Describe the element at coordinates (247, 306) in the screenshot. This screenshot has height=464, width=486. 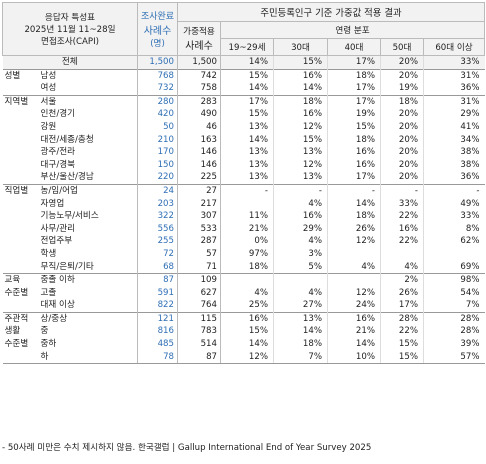
I see `age-pct-cell: 25%` at that location.